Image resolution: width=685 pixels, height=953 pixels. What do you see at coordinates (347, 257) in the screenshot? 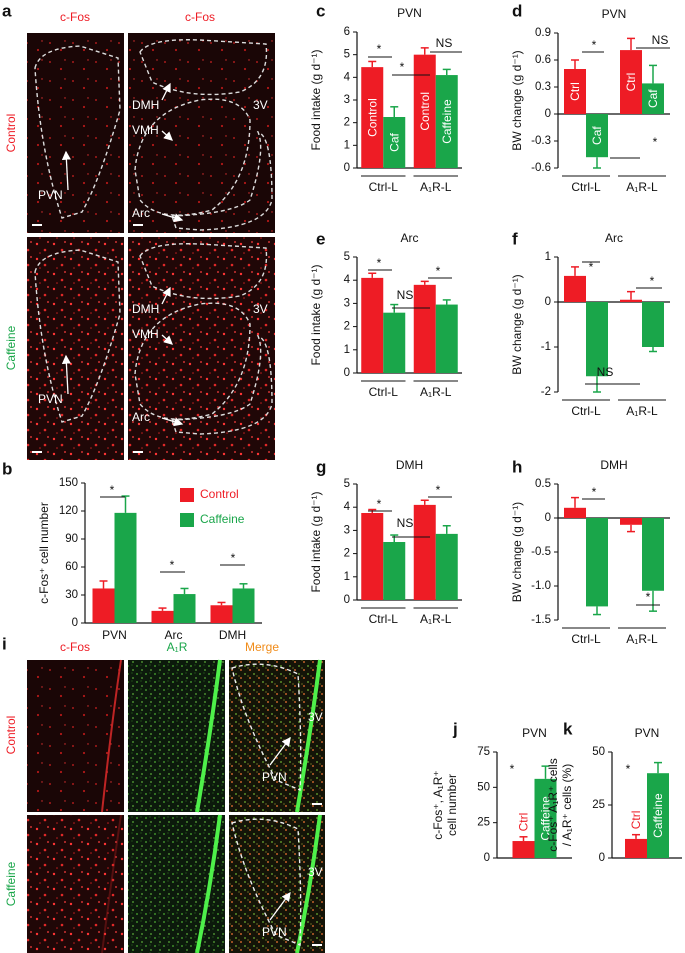
I see `y-tick-label: 5` at bounding box center [347, 257].